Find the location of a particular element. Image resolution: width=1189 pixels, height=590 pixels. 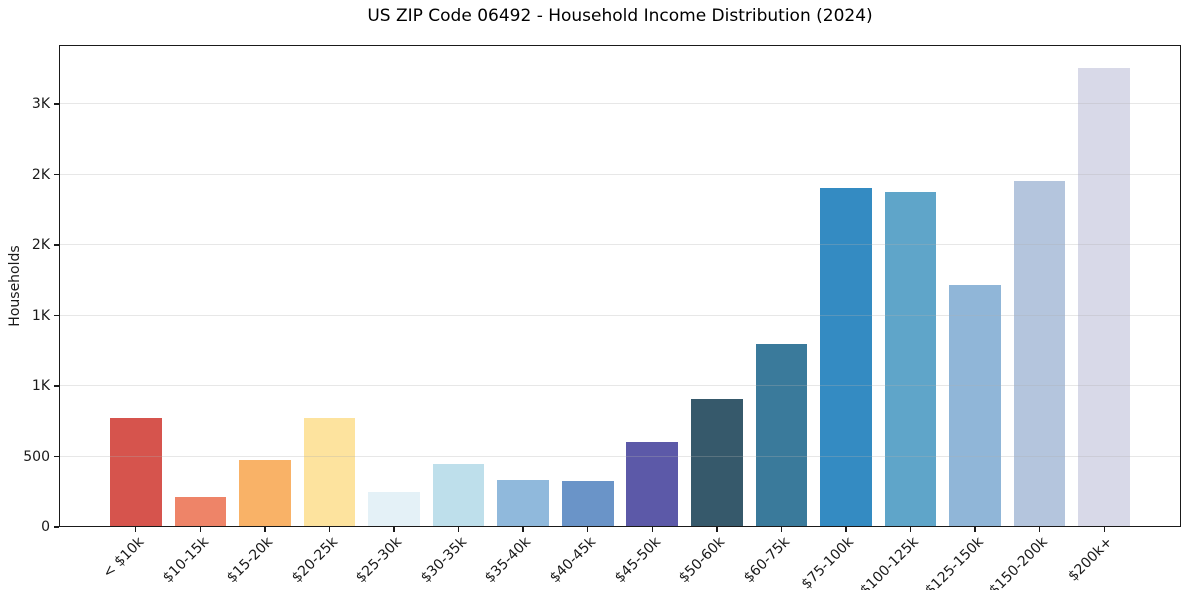

y-tick-label: 0 is located at coordinates (45, 527).